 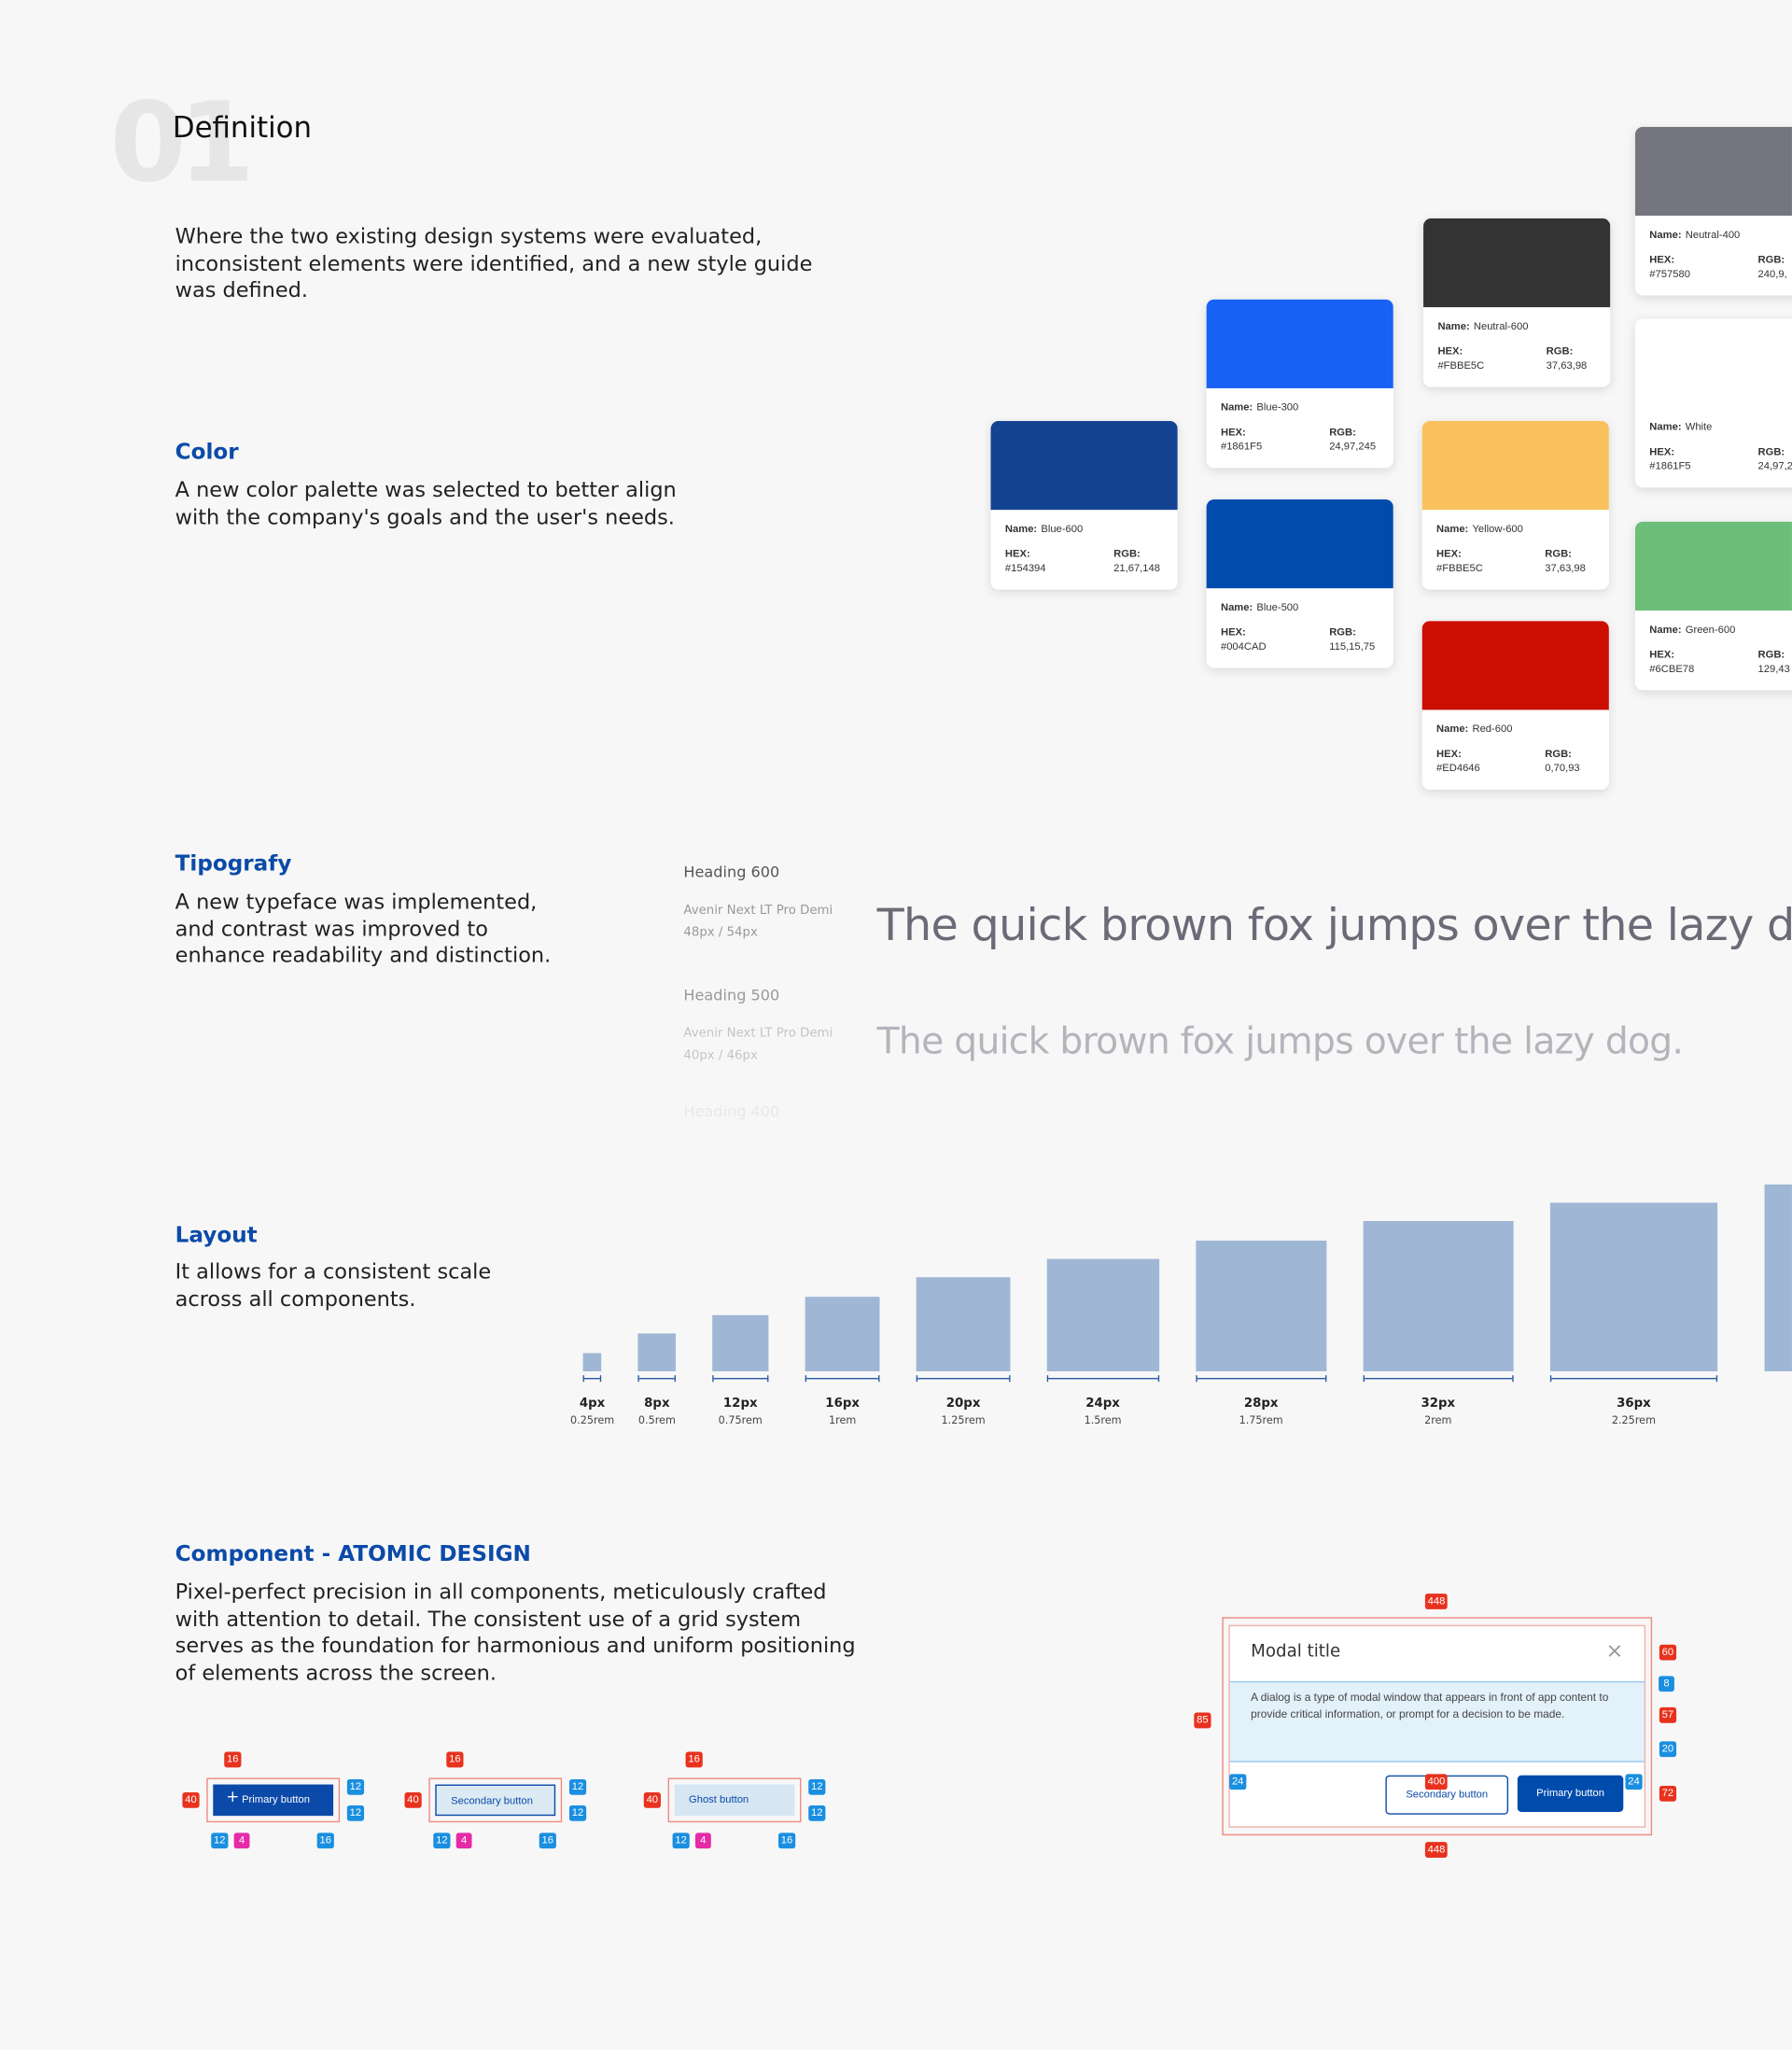 What do you see at coordinates (1277, 407) in the screenshot?
I see `name-value: Blue-300` at bounding box center [1277, 407].